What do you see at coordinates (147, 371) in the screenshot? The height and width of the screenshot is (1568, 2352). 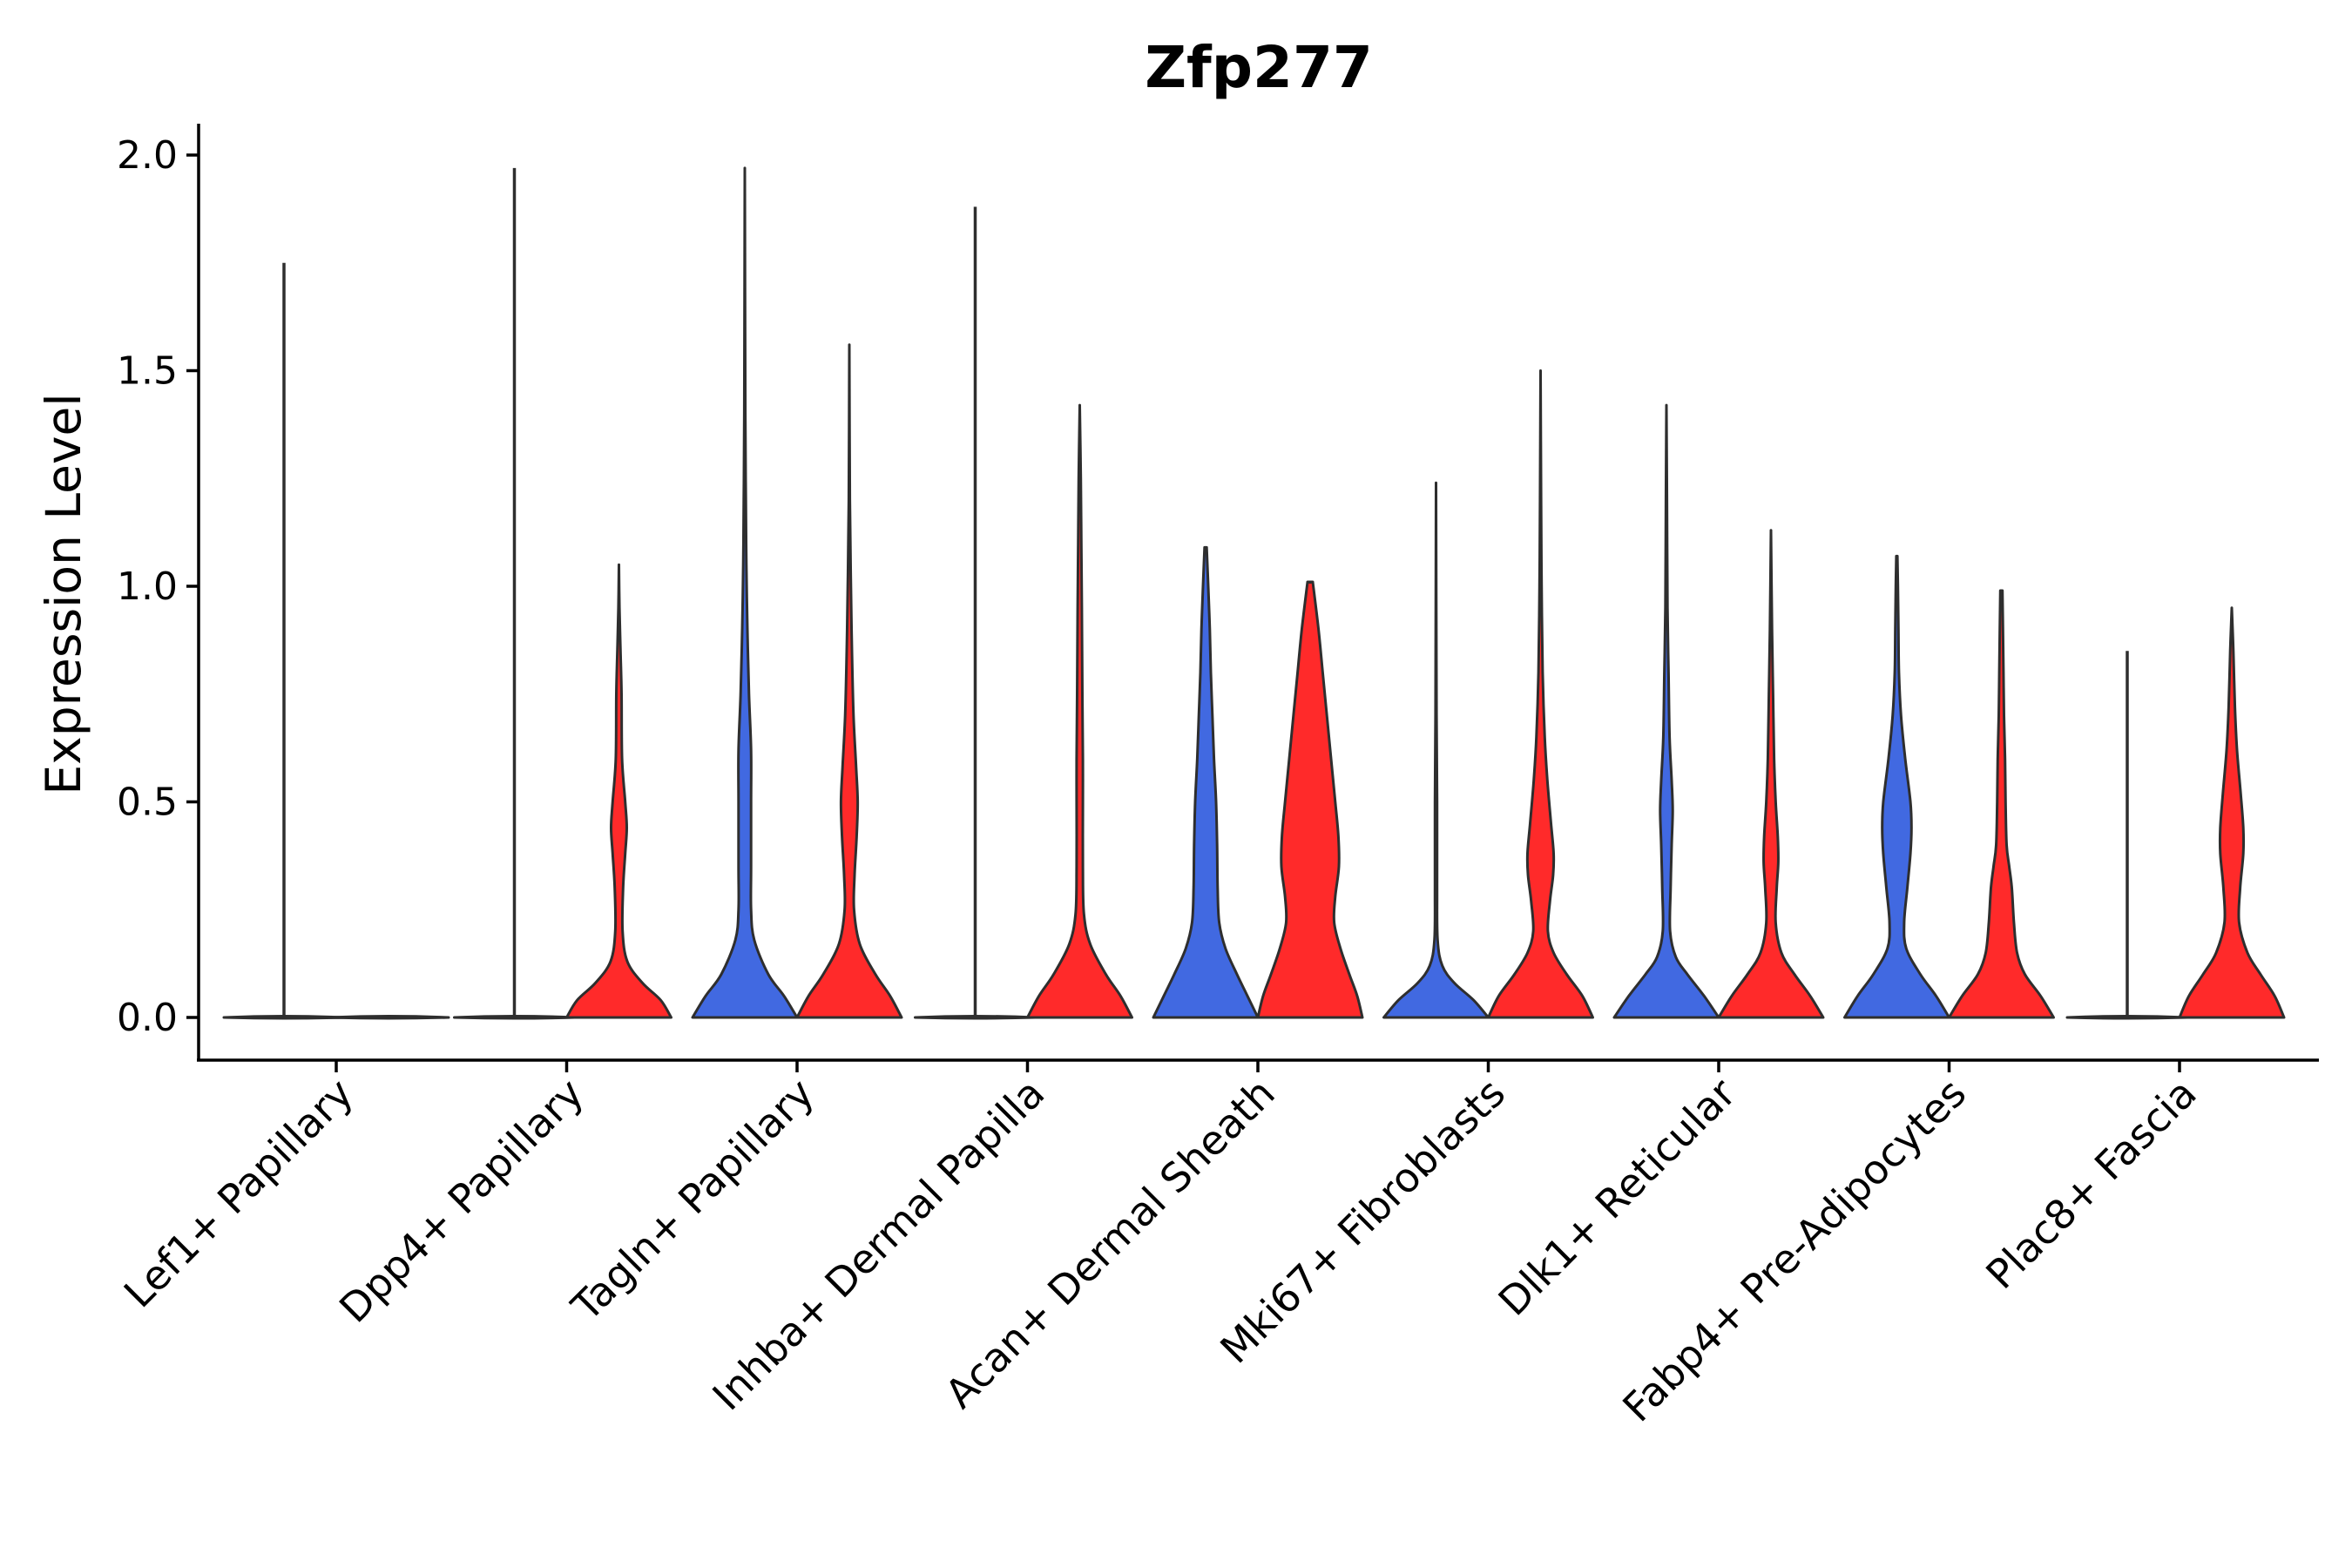 I see `y-tick-label: 1.5` at bounding box center [147, 371].